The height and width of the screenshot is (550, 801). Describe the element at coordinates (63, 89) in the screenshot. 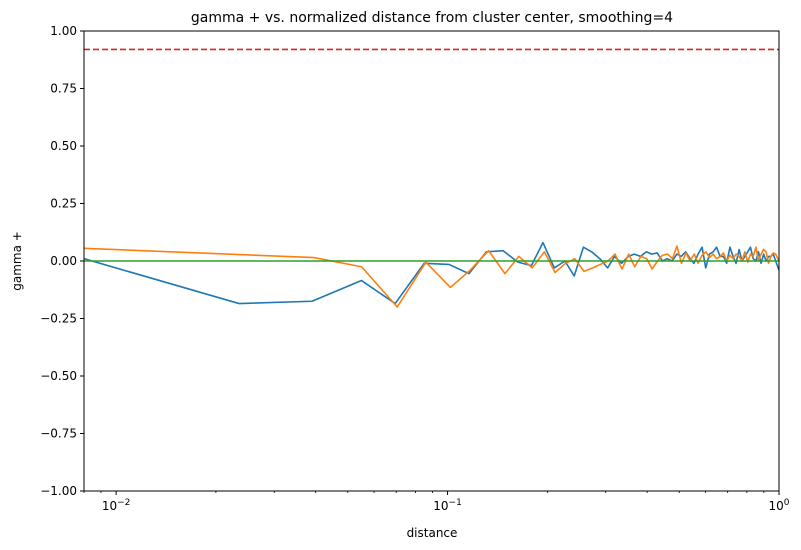

I see `y-tick-label: 0.75` at that location.